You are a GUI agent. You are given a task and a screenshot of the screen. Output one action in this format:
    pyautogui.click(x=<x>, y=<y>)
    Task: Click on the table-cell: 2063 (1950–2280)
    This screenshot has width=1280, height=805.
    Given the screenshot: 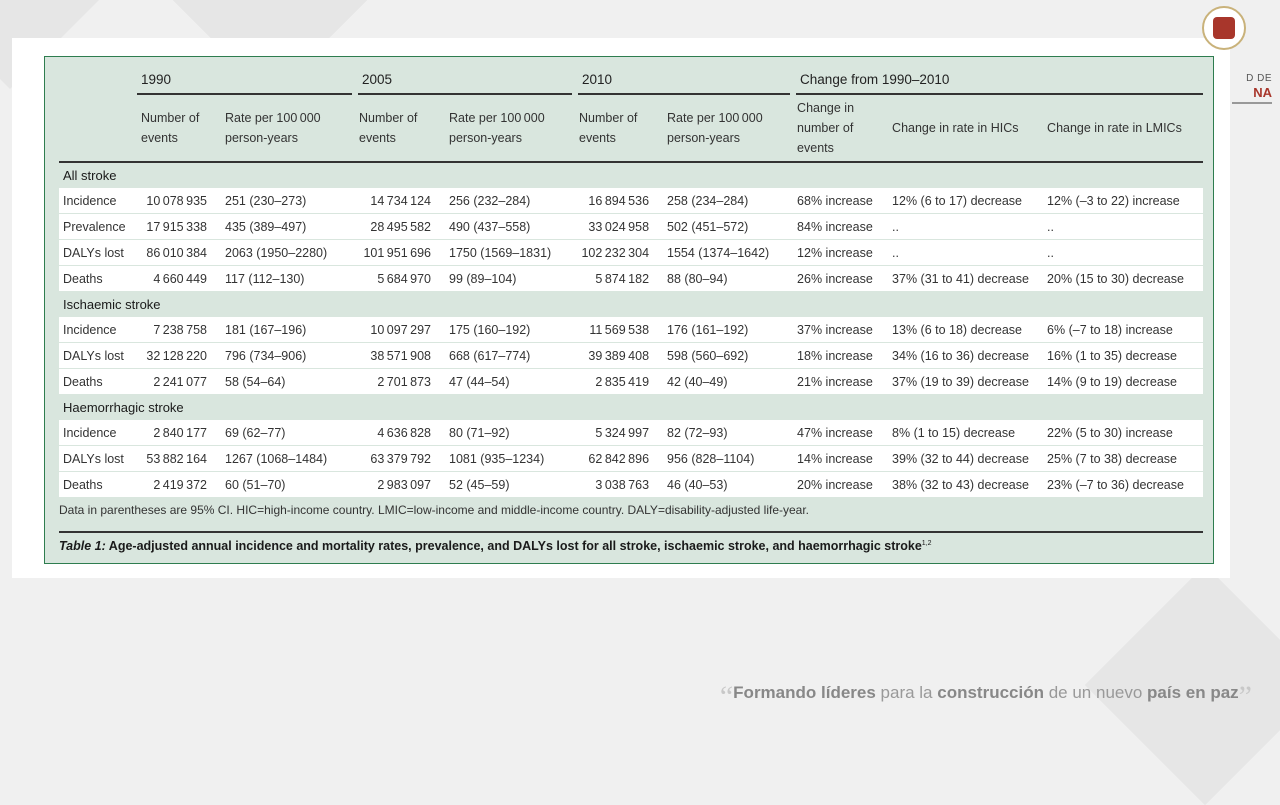 What is the action you would take?
    pyautogui.click(x=288, y=252)
    